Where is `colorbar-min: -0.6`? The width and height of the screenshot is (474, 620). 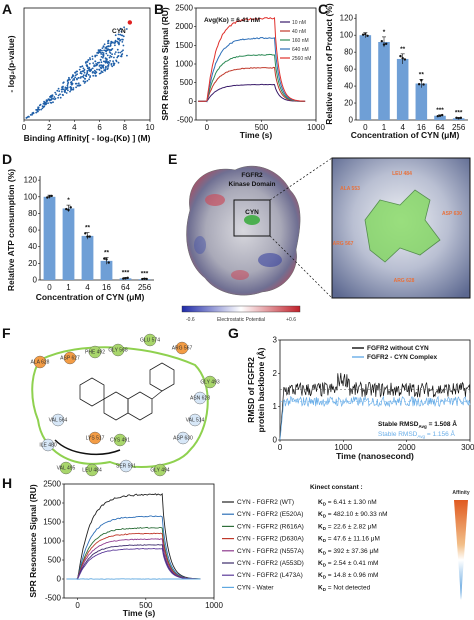
colorbar-min: -0.6 is located at coordinates (190, 320).